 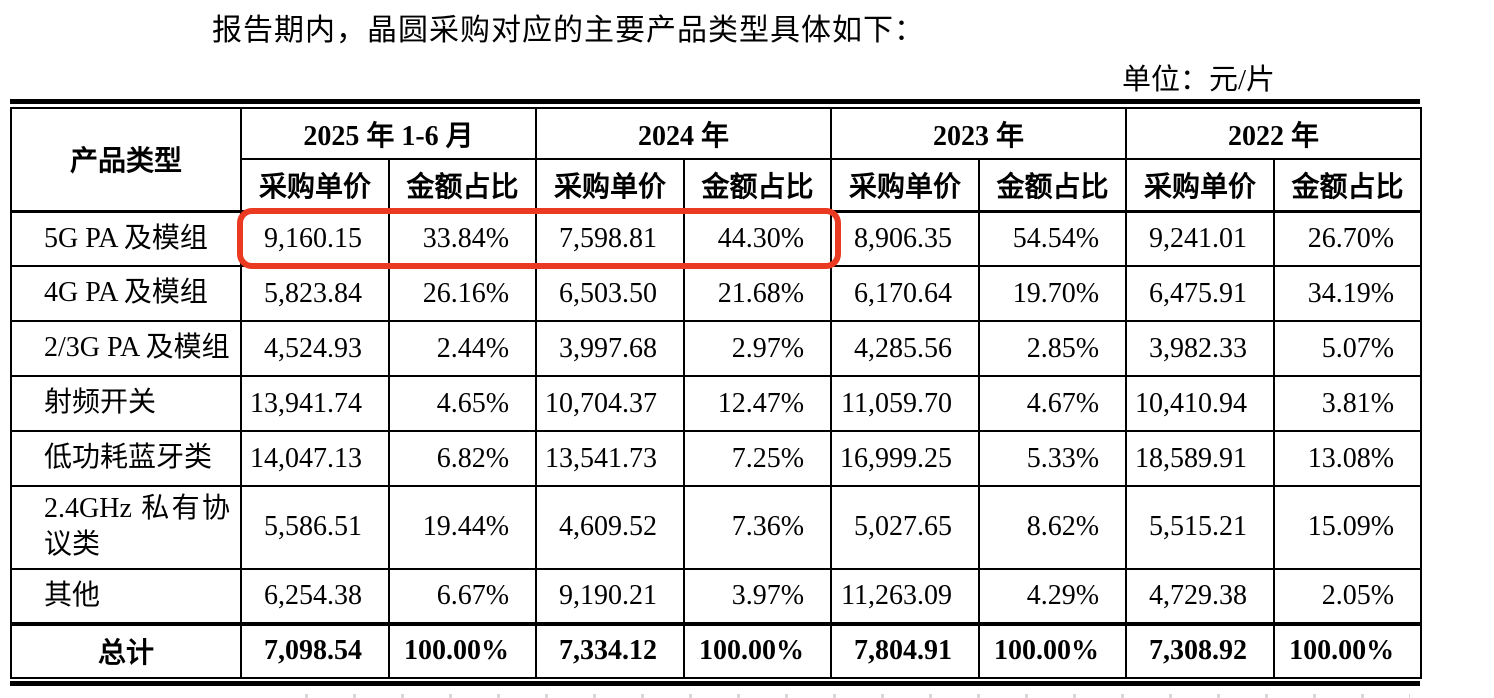 What do you see at coordinates (1053, 293) in the screenshot?
I see `cell-amount-share: 19.70%` at bounding box center [1053, 293].